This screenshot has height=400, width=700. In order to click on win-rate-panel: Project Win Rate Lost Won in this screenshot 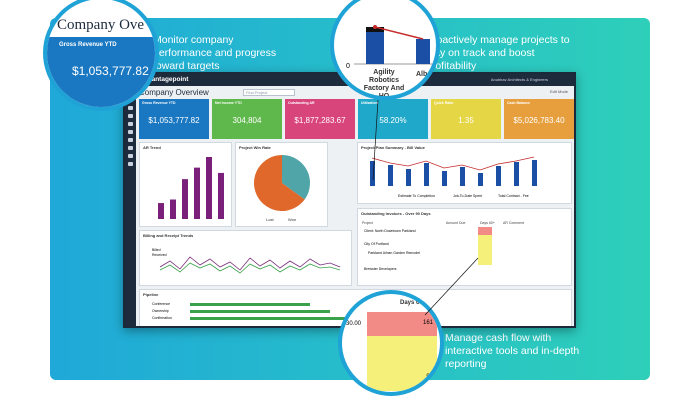, I will do `click(281, 184)`.